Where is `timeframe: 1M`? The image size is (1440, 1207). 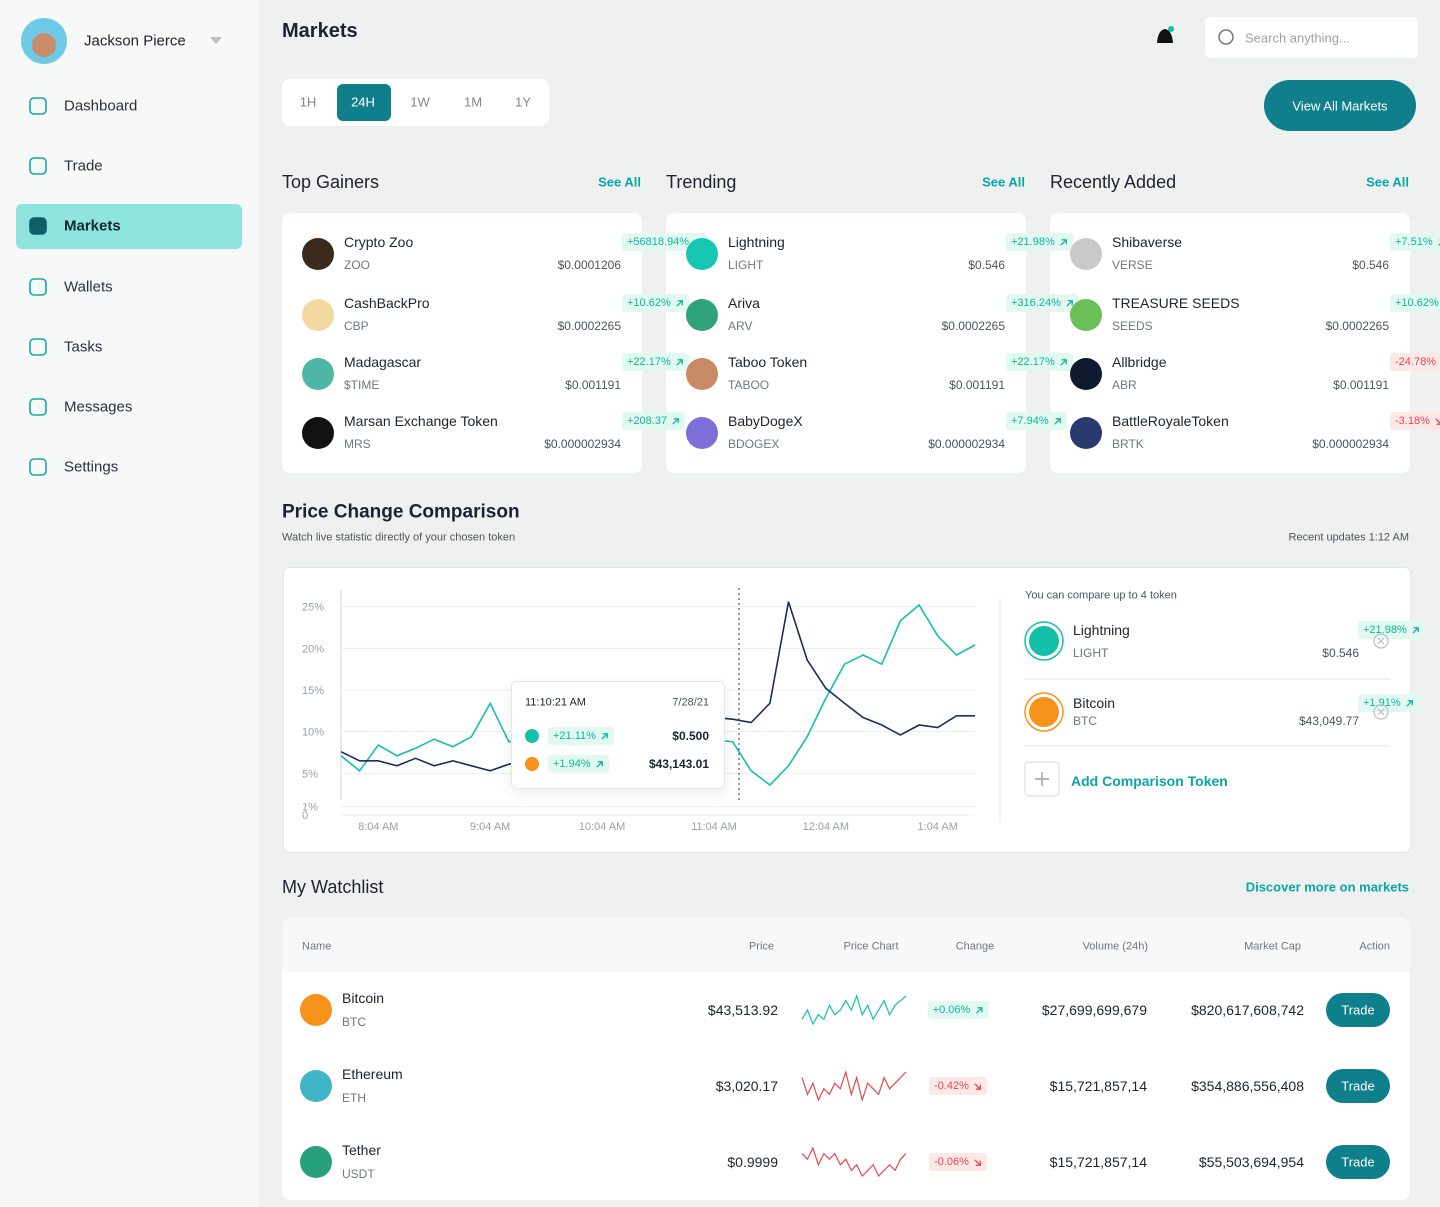 timeframe: 1M is located at coordinates (473, 102).